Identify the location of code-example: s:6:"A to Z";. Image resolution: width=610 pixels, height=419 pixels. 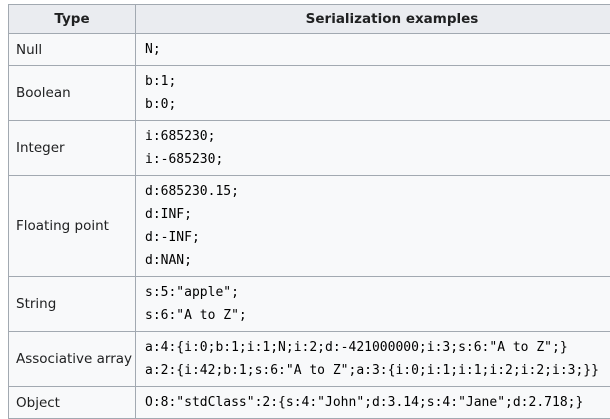
(196, 315).